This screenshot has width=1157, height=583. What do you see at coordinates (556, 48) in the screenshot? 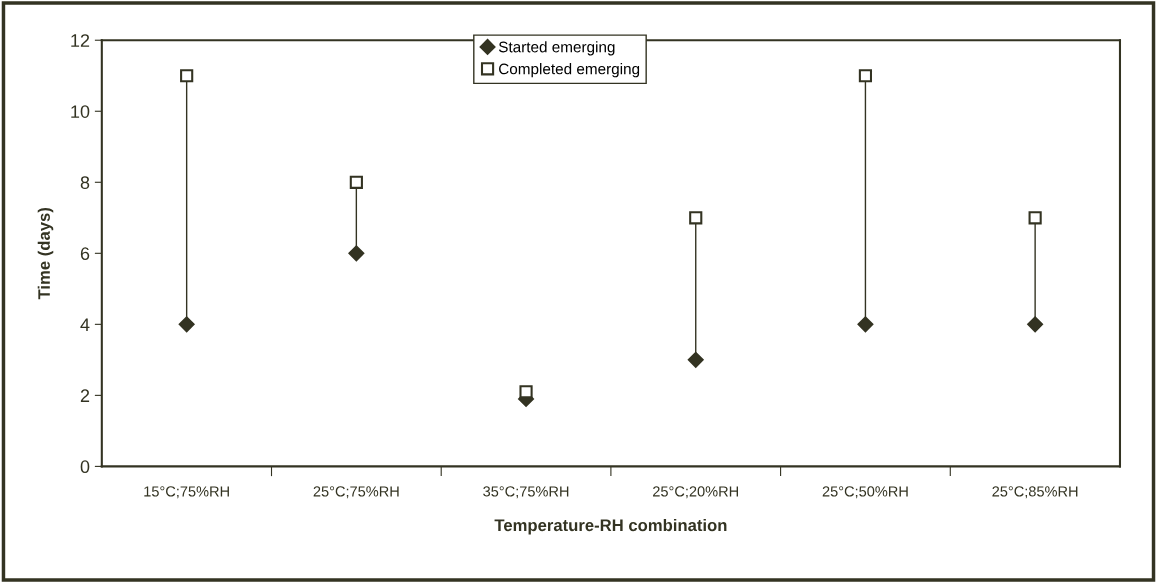
I see `legend-label: Started emerging` at bounding box center [556, 48].